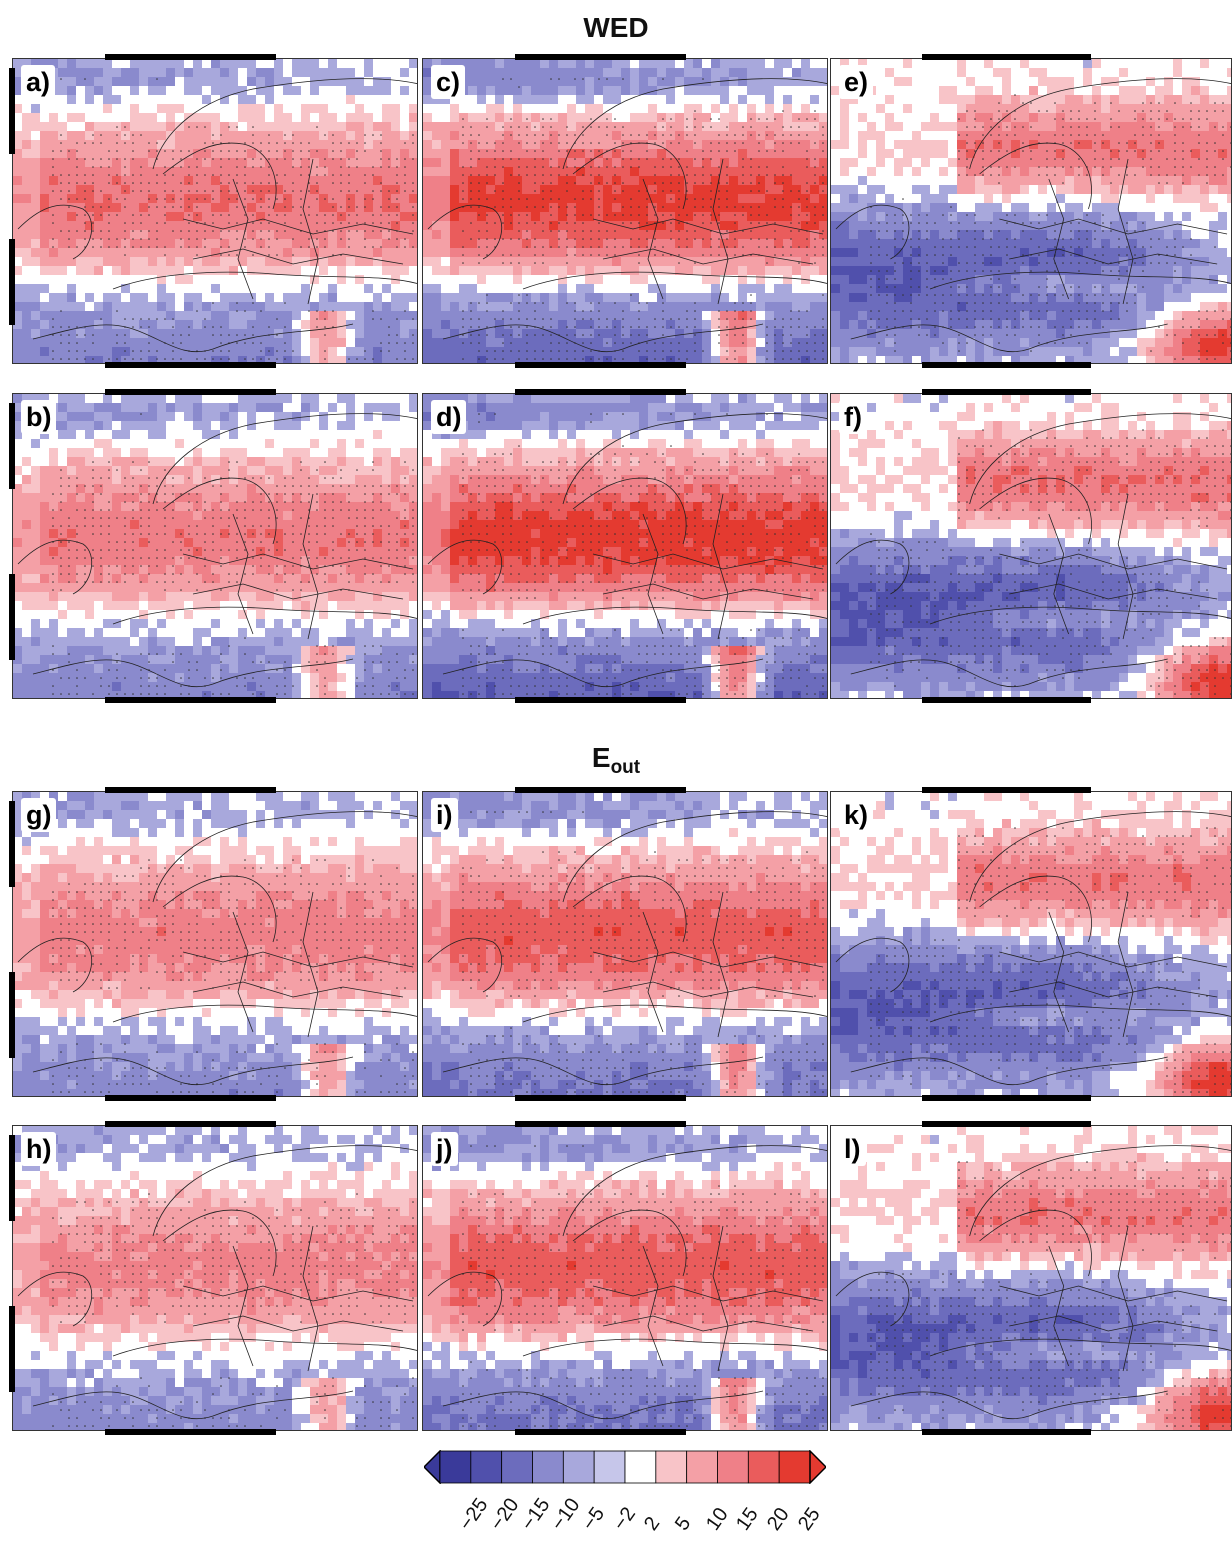 Image resolution: width=1232 pixels, height=1544 pixels. I want to click on map-outlines-i, so click(627, 948).